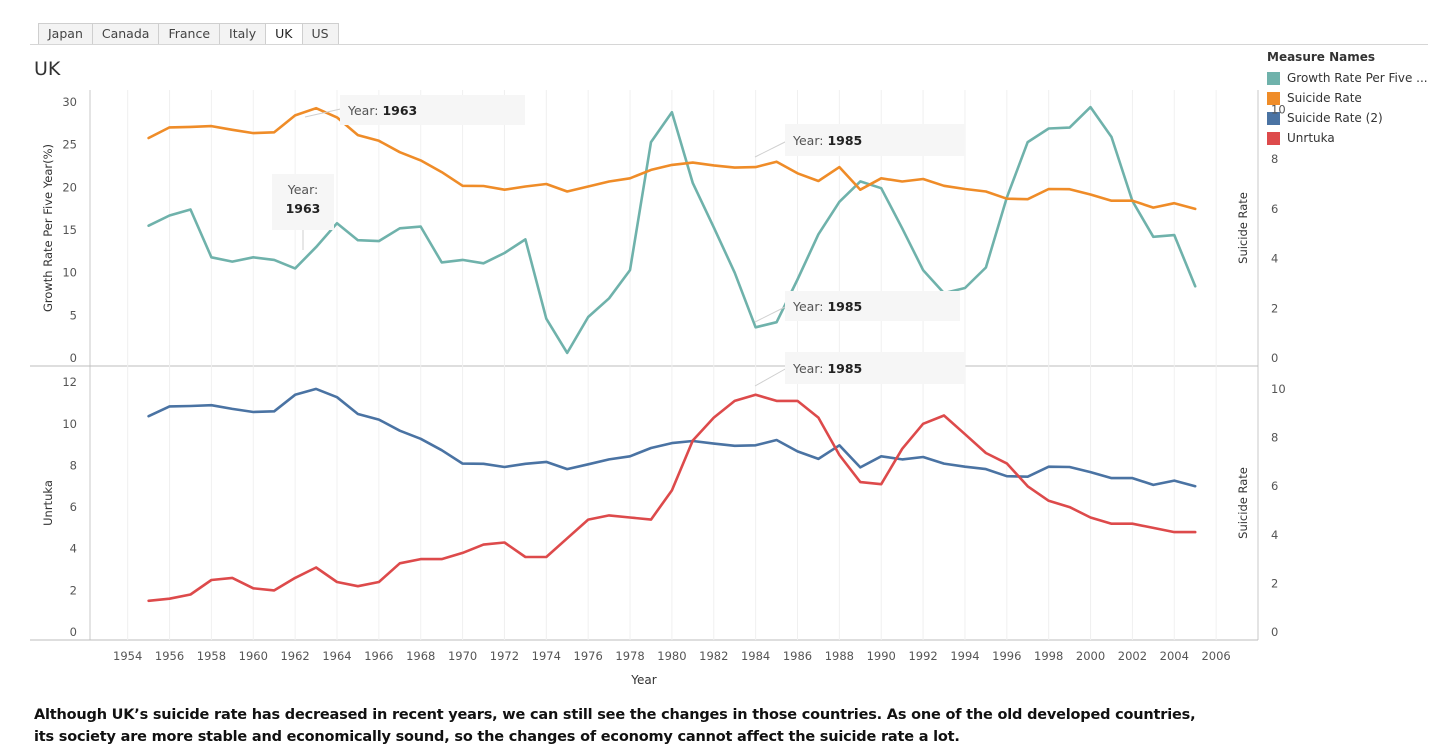 The height and width of the screenshot is (756, 1434). Describe the element at coordinates (73, 590) in the screenshot. I see `y-tick-label: 2` at that location.